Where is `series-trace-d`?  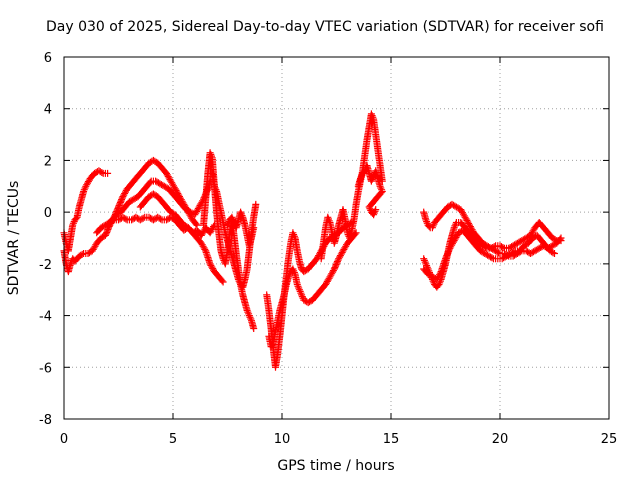 series-trace-d is located at coordinates (155, 226).